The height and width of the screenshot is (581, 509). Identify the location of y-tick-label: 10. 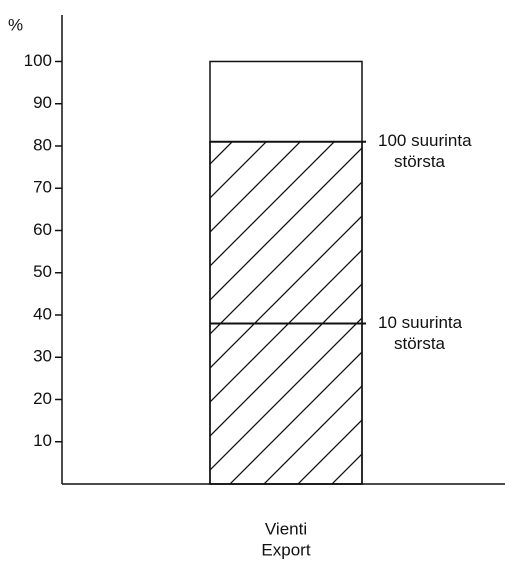
(42, 440).